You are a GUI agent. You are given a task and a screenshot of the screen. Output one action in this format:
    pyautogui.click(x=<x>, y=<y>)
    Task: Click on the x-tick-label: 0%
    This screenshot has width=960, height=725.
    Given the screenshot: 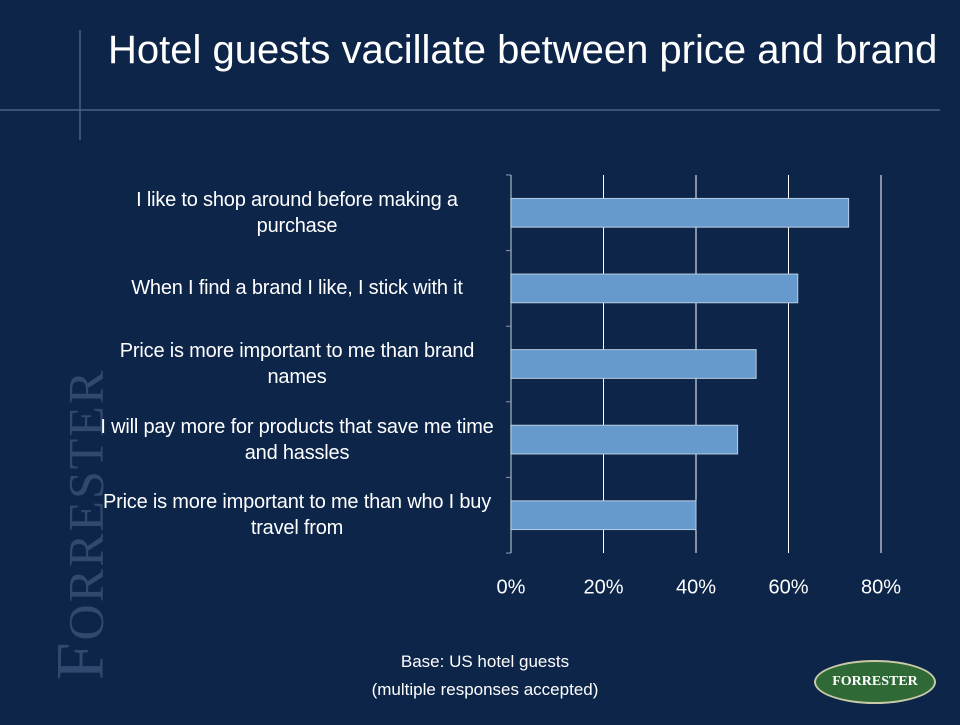 What is the action you would take?
    pyautogui.click(x=511, y=587)
    